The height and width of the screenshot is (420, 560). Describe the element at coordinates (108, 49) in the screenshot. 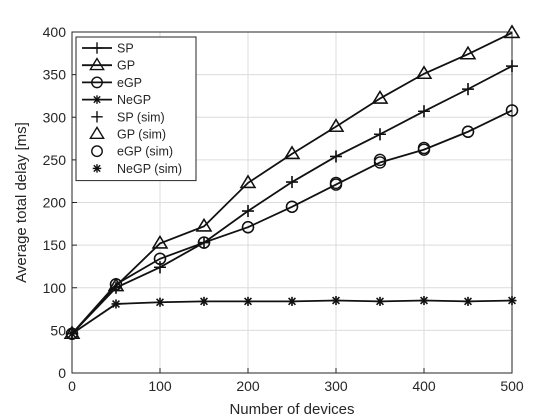

I see `legend-entry: SP` at that location.